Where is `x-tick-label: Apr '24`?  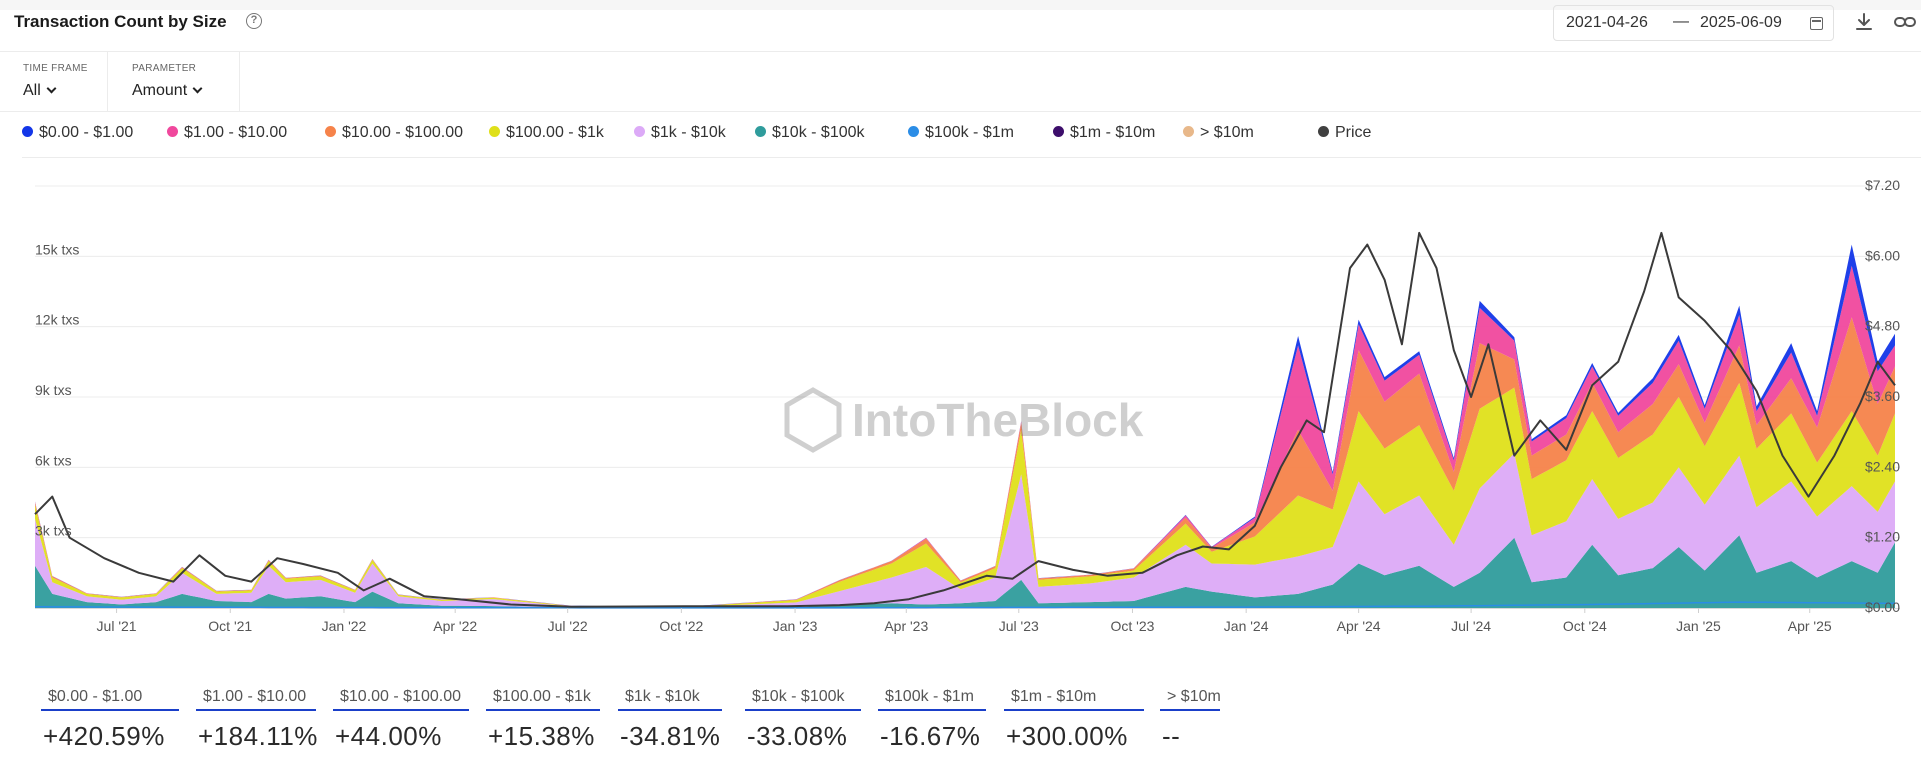
x-tick-label: Apr '24 is located at coordinates (1359, 626).